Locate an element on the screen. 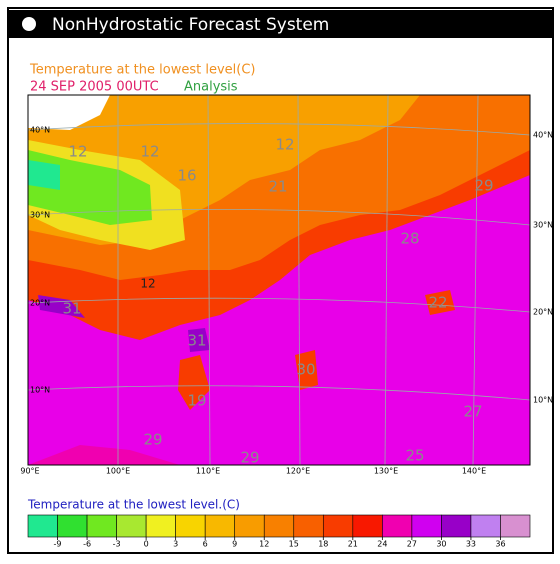  colorbar-title: Temperature at the lowest level.(C) is located at coordinates (133, 505).